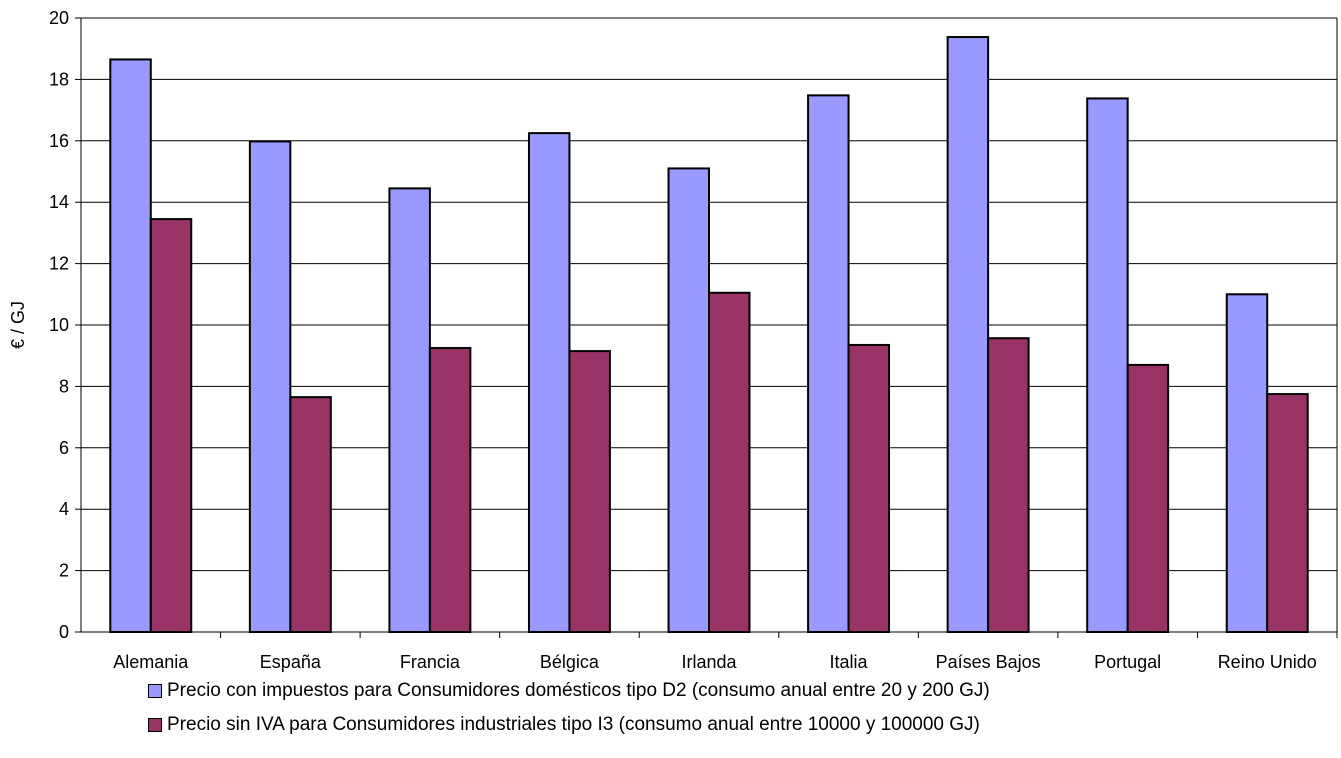 The height and width of the screenshot is (758, 1341). I want to click on y-tick-label: 14, so click(59, 202).